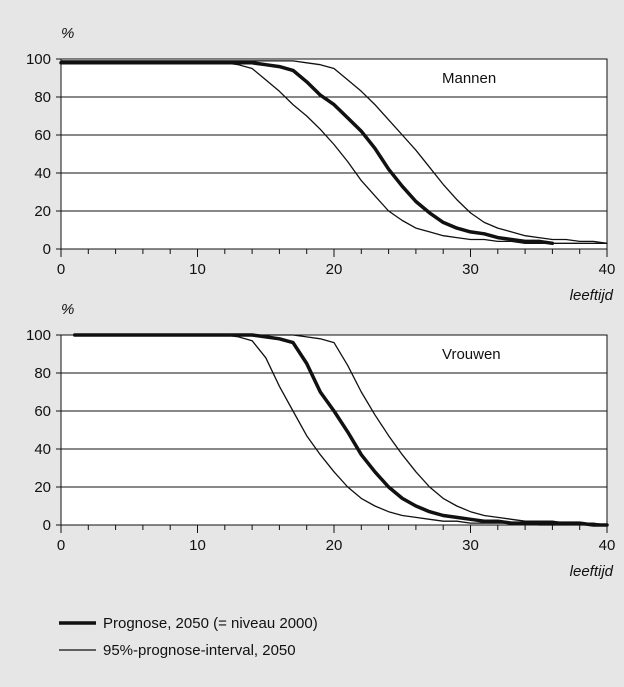 This screenshot has width=624, height=687. I want to click on legend-item: Prognose, 2050 (= niveau 2000), so click(188, 623).